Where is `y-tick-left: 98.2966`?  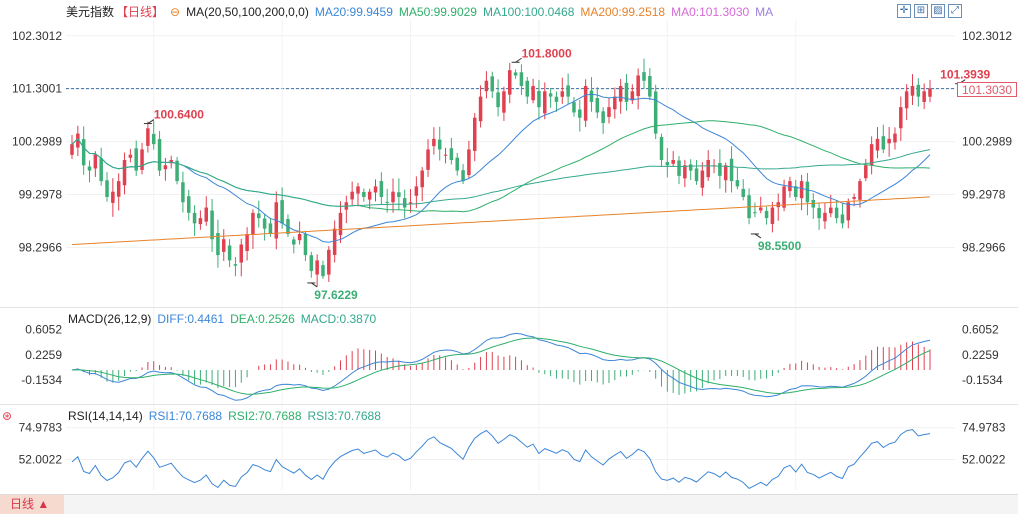 y-tick-left: 98.2966 is located at coordinates (41, 247).